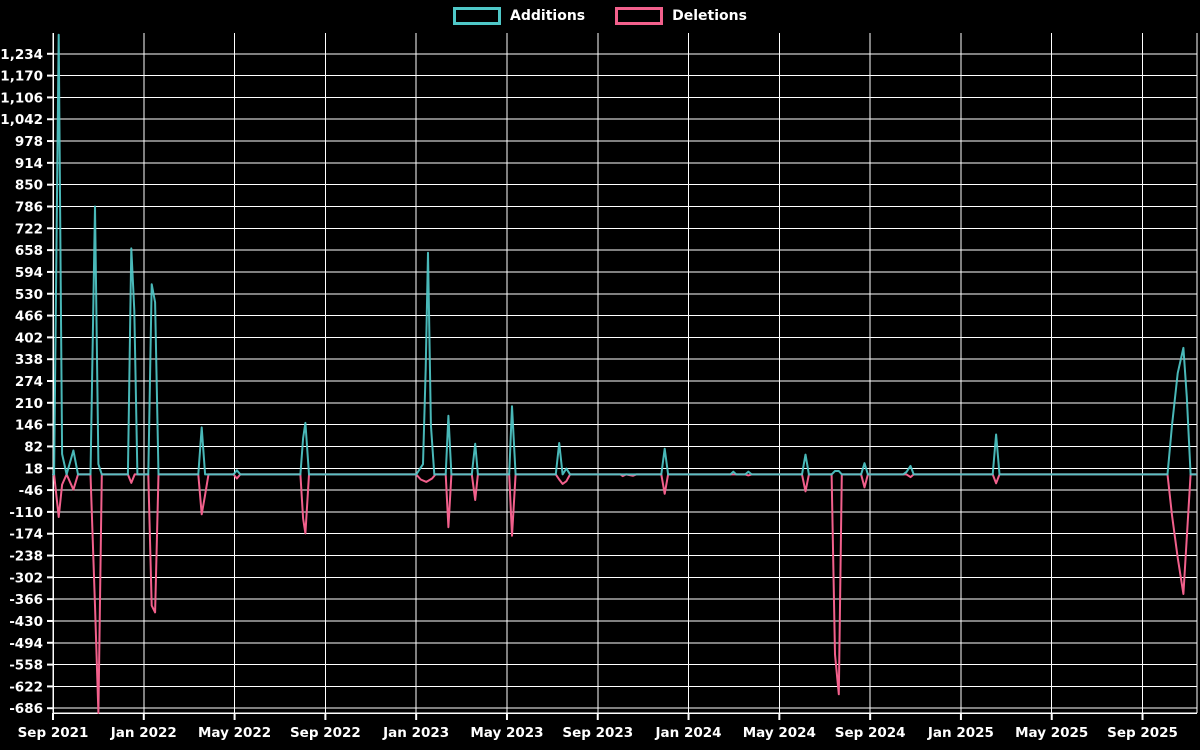  What do you see at coordinates (26, 600) in the screenshot?
I see `y-tick-label: -366` at bounding box center [26, 600].